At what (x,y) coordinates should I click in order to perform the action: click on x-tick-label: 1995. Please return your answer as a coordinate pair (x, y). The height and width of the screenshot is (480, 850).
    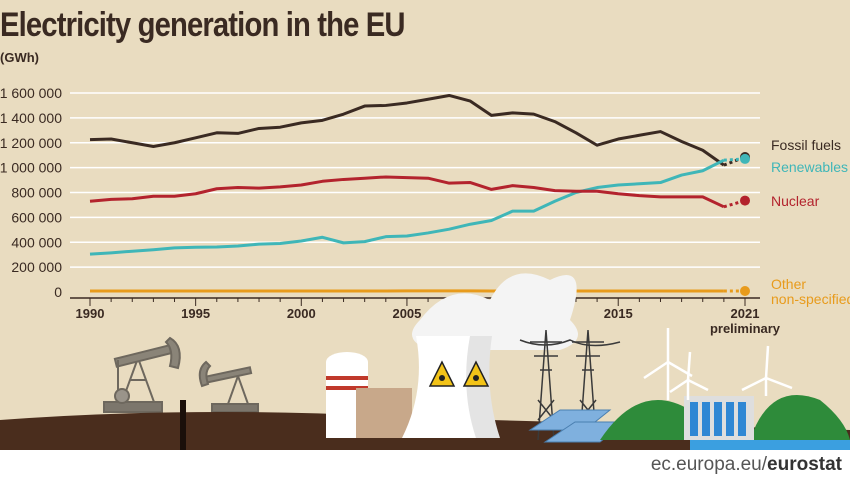
    Looking at the image, I should click on (195, 313).